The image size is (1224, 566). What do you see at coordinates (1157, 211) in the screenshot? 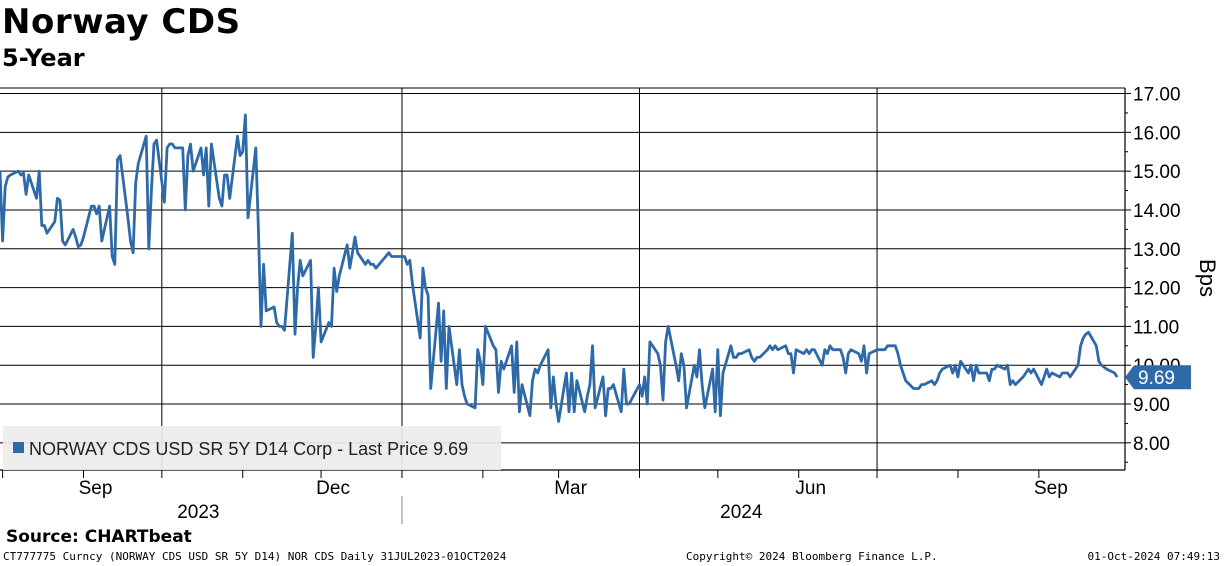
I see `y-tick-label: 14.00` at bounding box center [1157, 211].